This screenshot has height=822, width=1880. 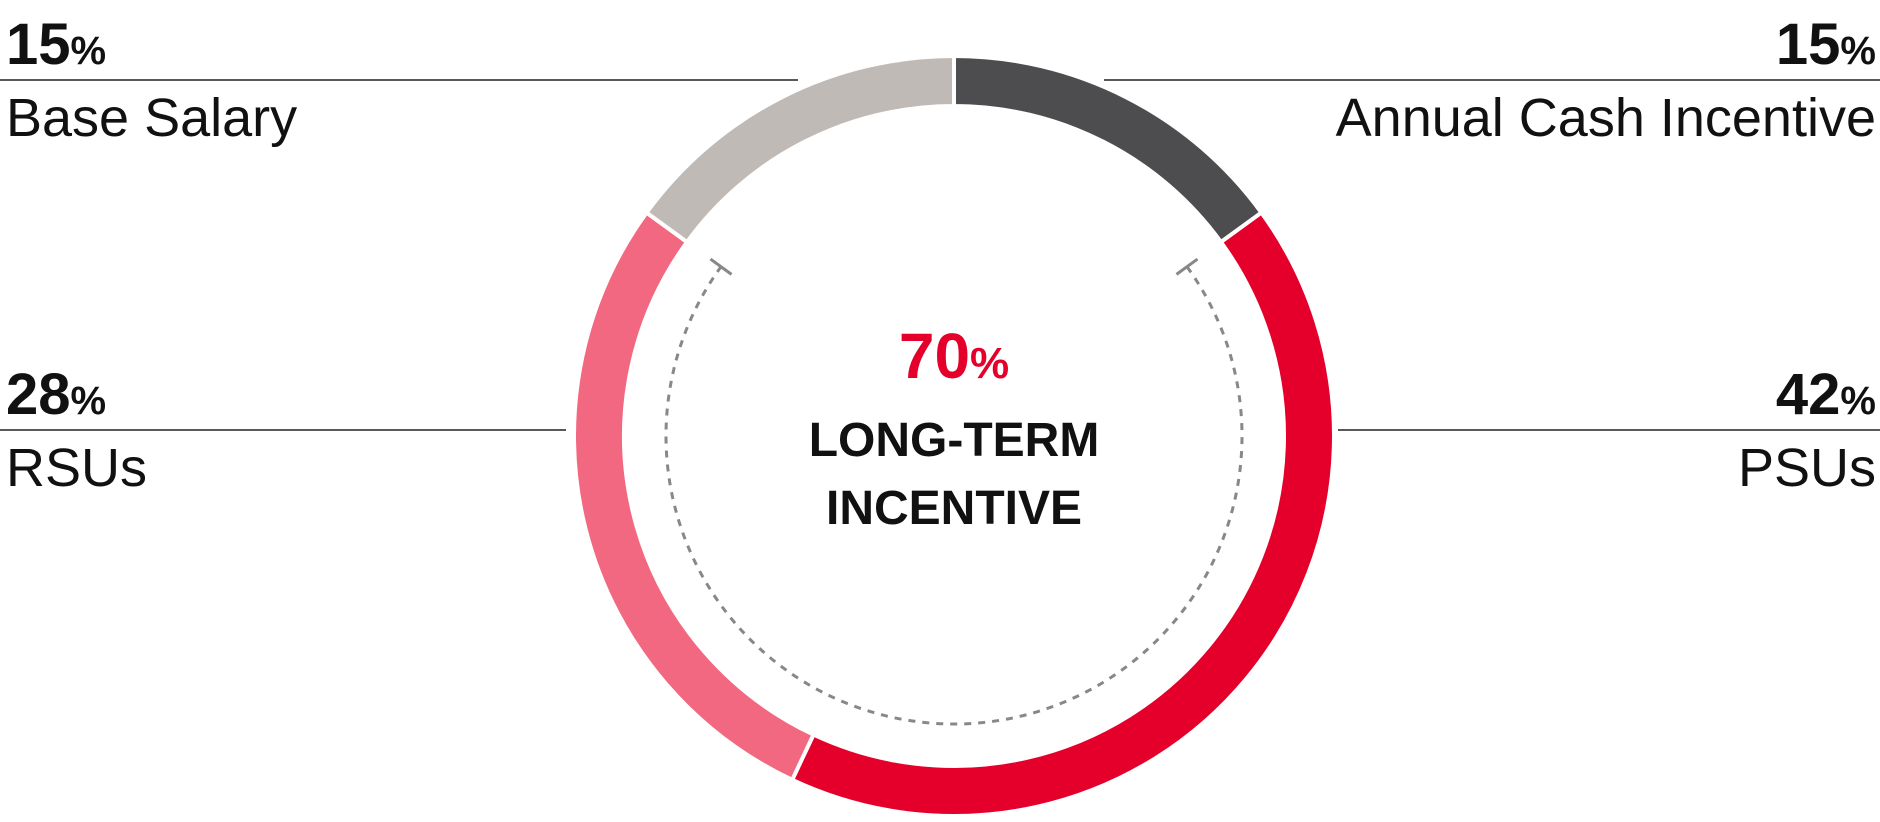 I want to click on category-label: Annual Cash Incentive, so click(x=1606, y=118).